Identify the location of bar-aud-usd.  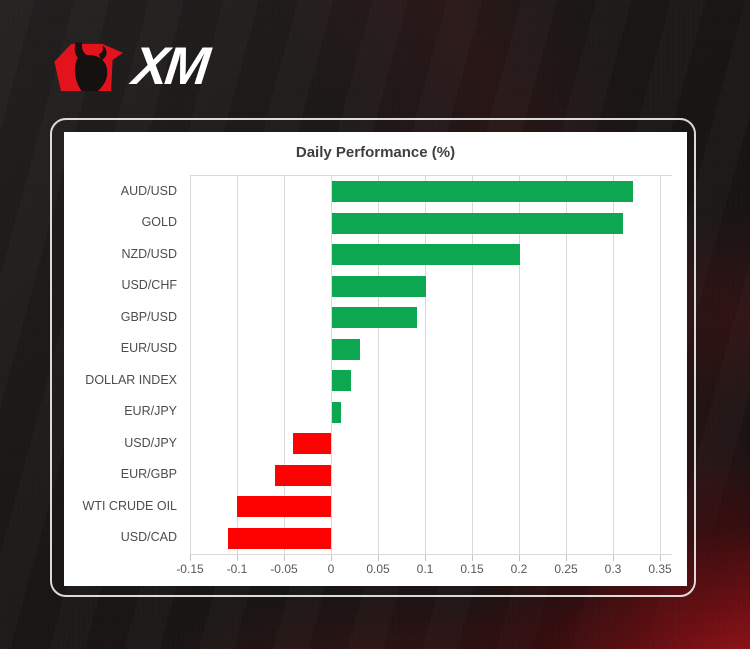
(482, 191).